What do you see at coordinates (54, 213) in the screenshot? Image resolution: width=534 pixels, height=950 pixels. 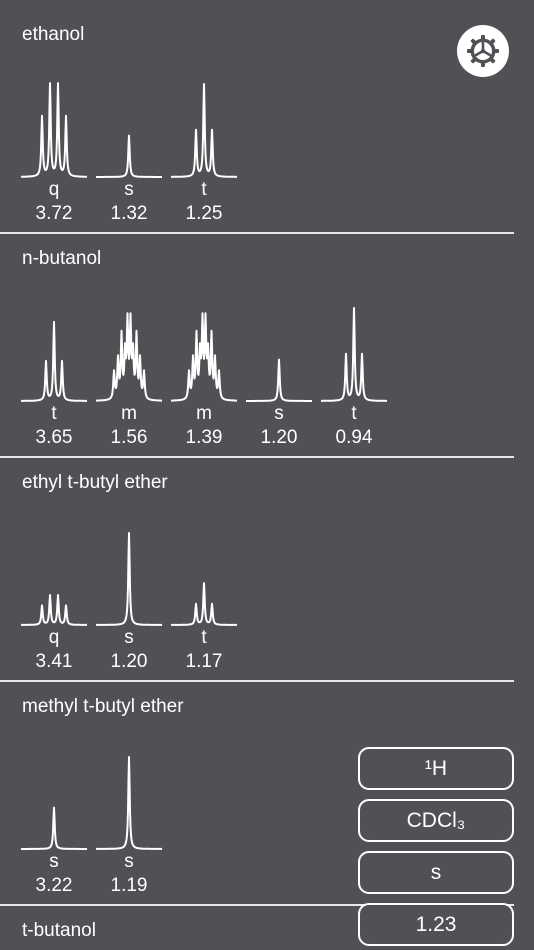 I see `peak-shift: 3.72` at bounding box center [54, 213].